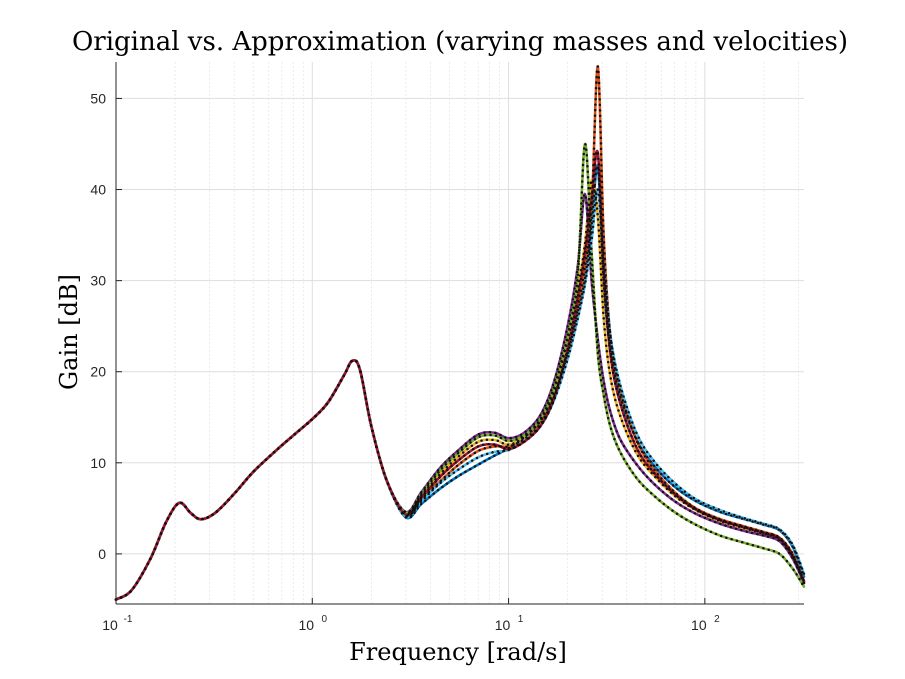 The width and height of the screenshot is (905, 679). What do you see at coordinates (521, 619) in the screenshot?
I see `x-tick-exponent: 1` at bounding box center [521, 619].